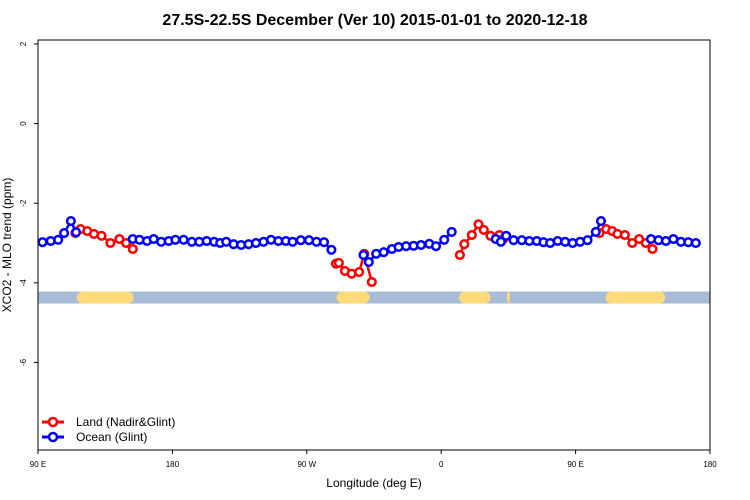 This screenshot has height=500, width=750. Describe the element at coordinates (173, 464) in the screenshot. I see `x-tick-label-1: 180` at that location.